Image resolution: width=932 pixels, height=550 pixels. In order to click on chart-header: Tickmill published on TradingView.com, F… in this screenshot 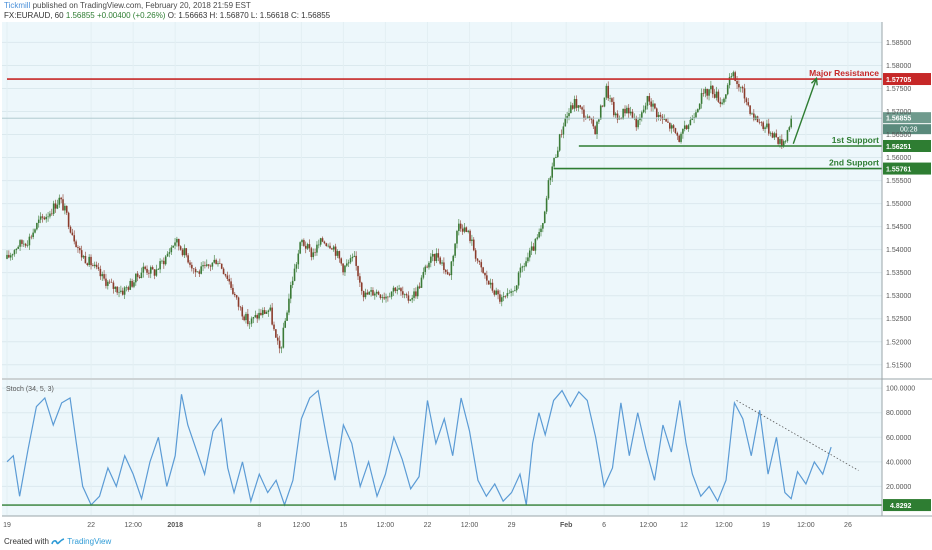, I will do `click(466, 11)`.